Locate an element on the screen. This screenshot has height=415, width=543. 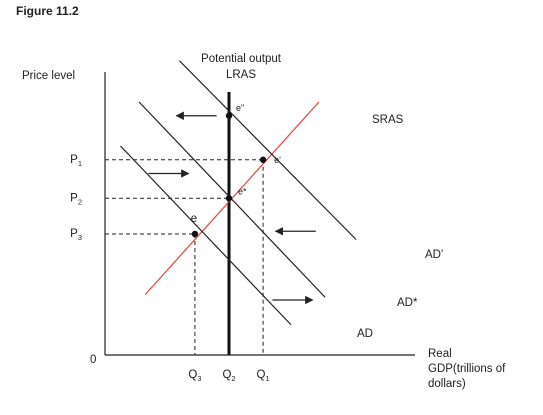
x-axis-label-line-1: GDP(trillions of is located at coordinates (467, 369).